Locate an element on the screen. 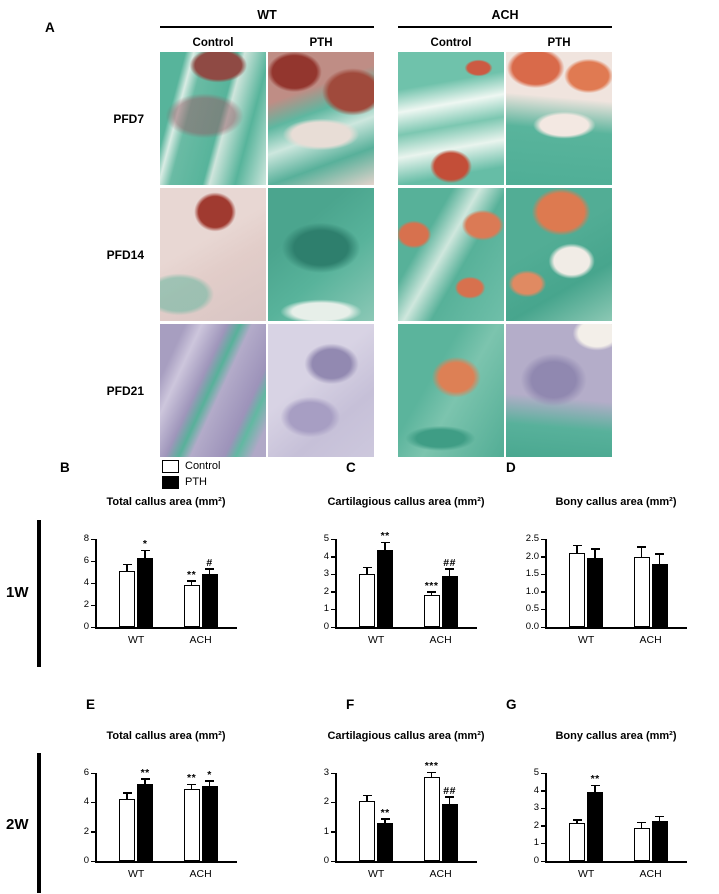 Image resolution: width=719 pixels, height=894 pixels. histology-image-pfd7-ach-control is located at coordinates (451, 118).